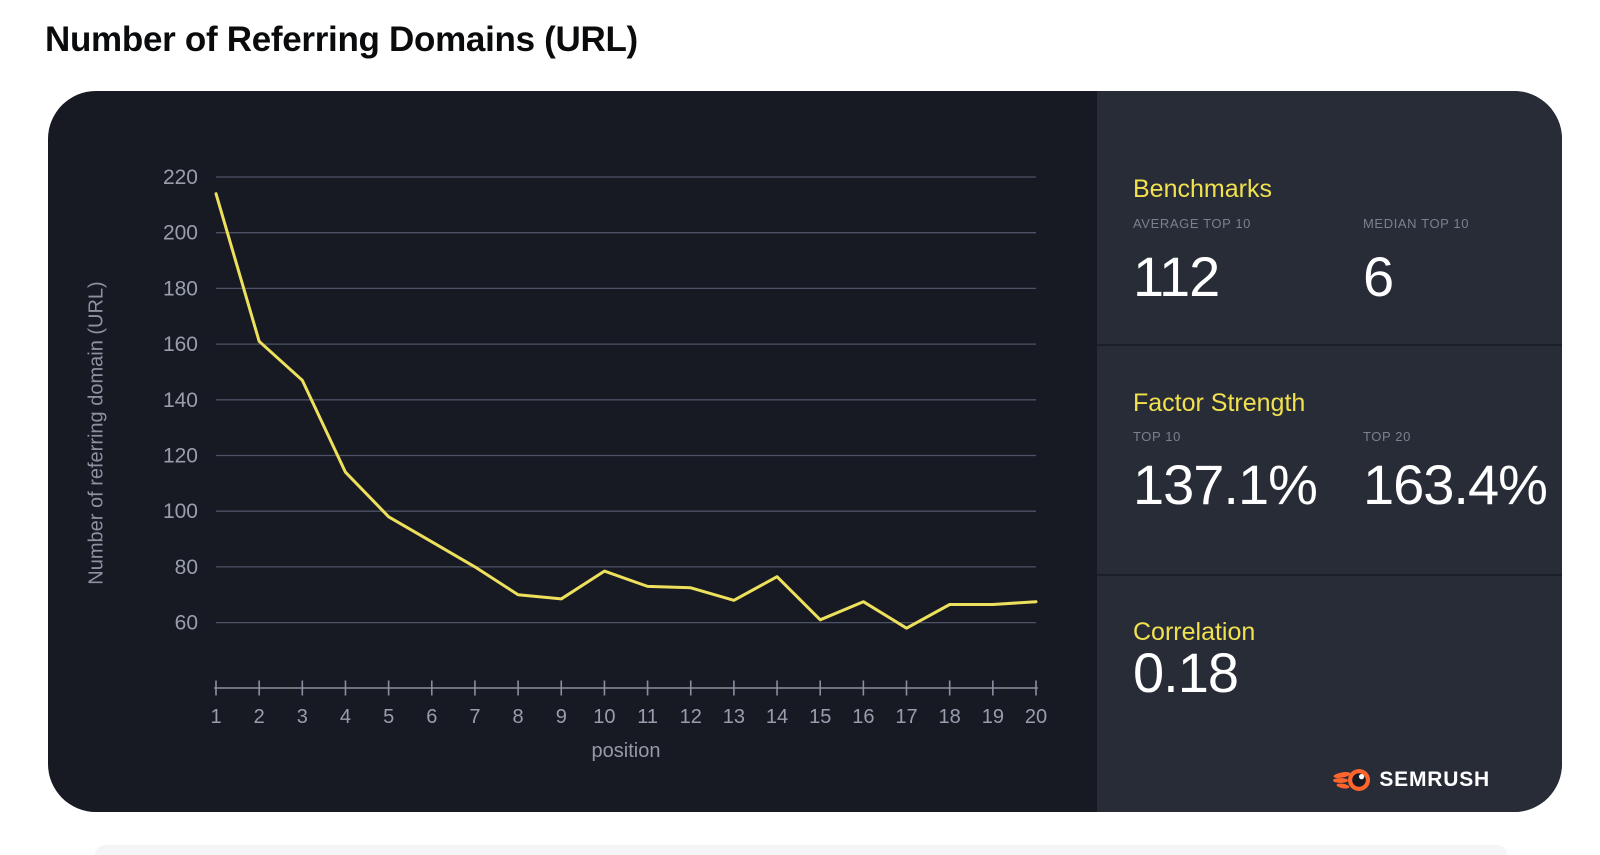 This screenshot has height=855, width=1600. I want to click on x-tick-label: 18, so click(950, 717).